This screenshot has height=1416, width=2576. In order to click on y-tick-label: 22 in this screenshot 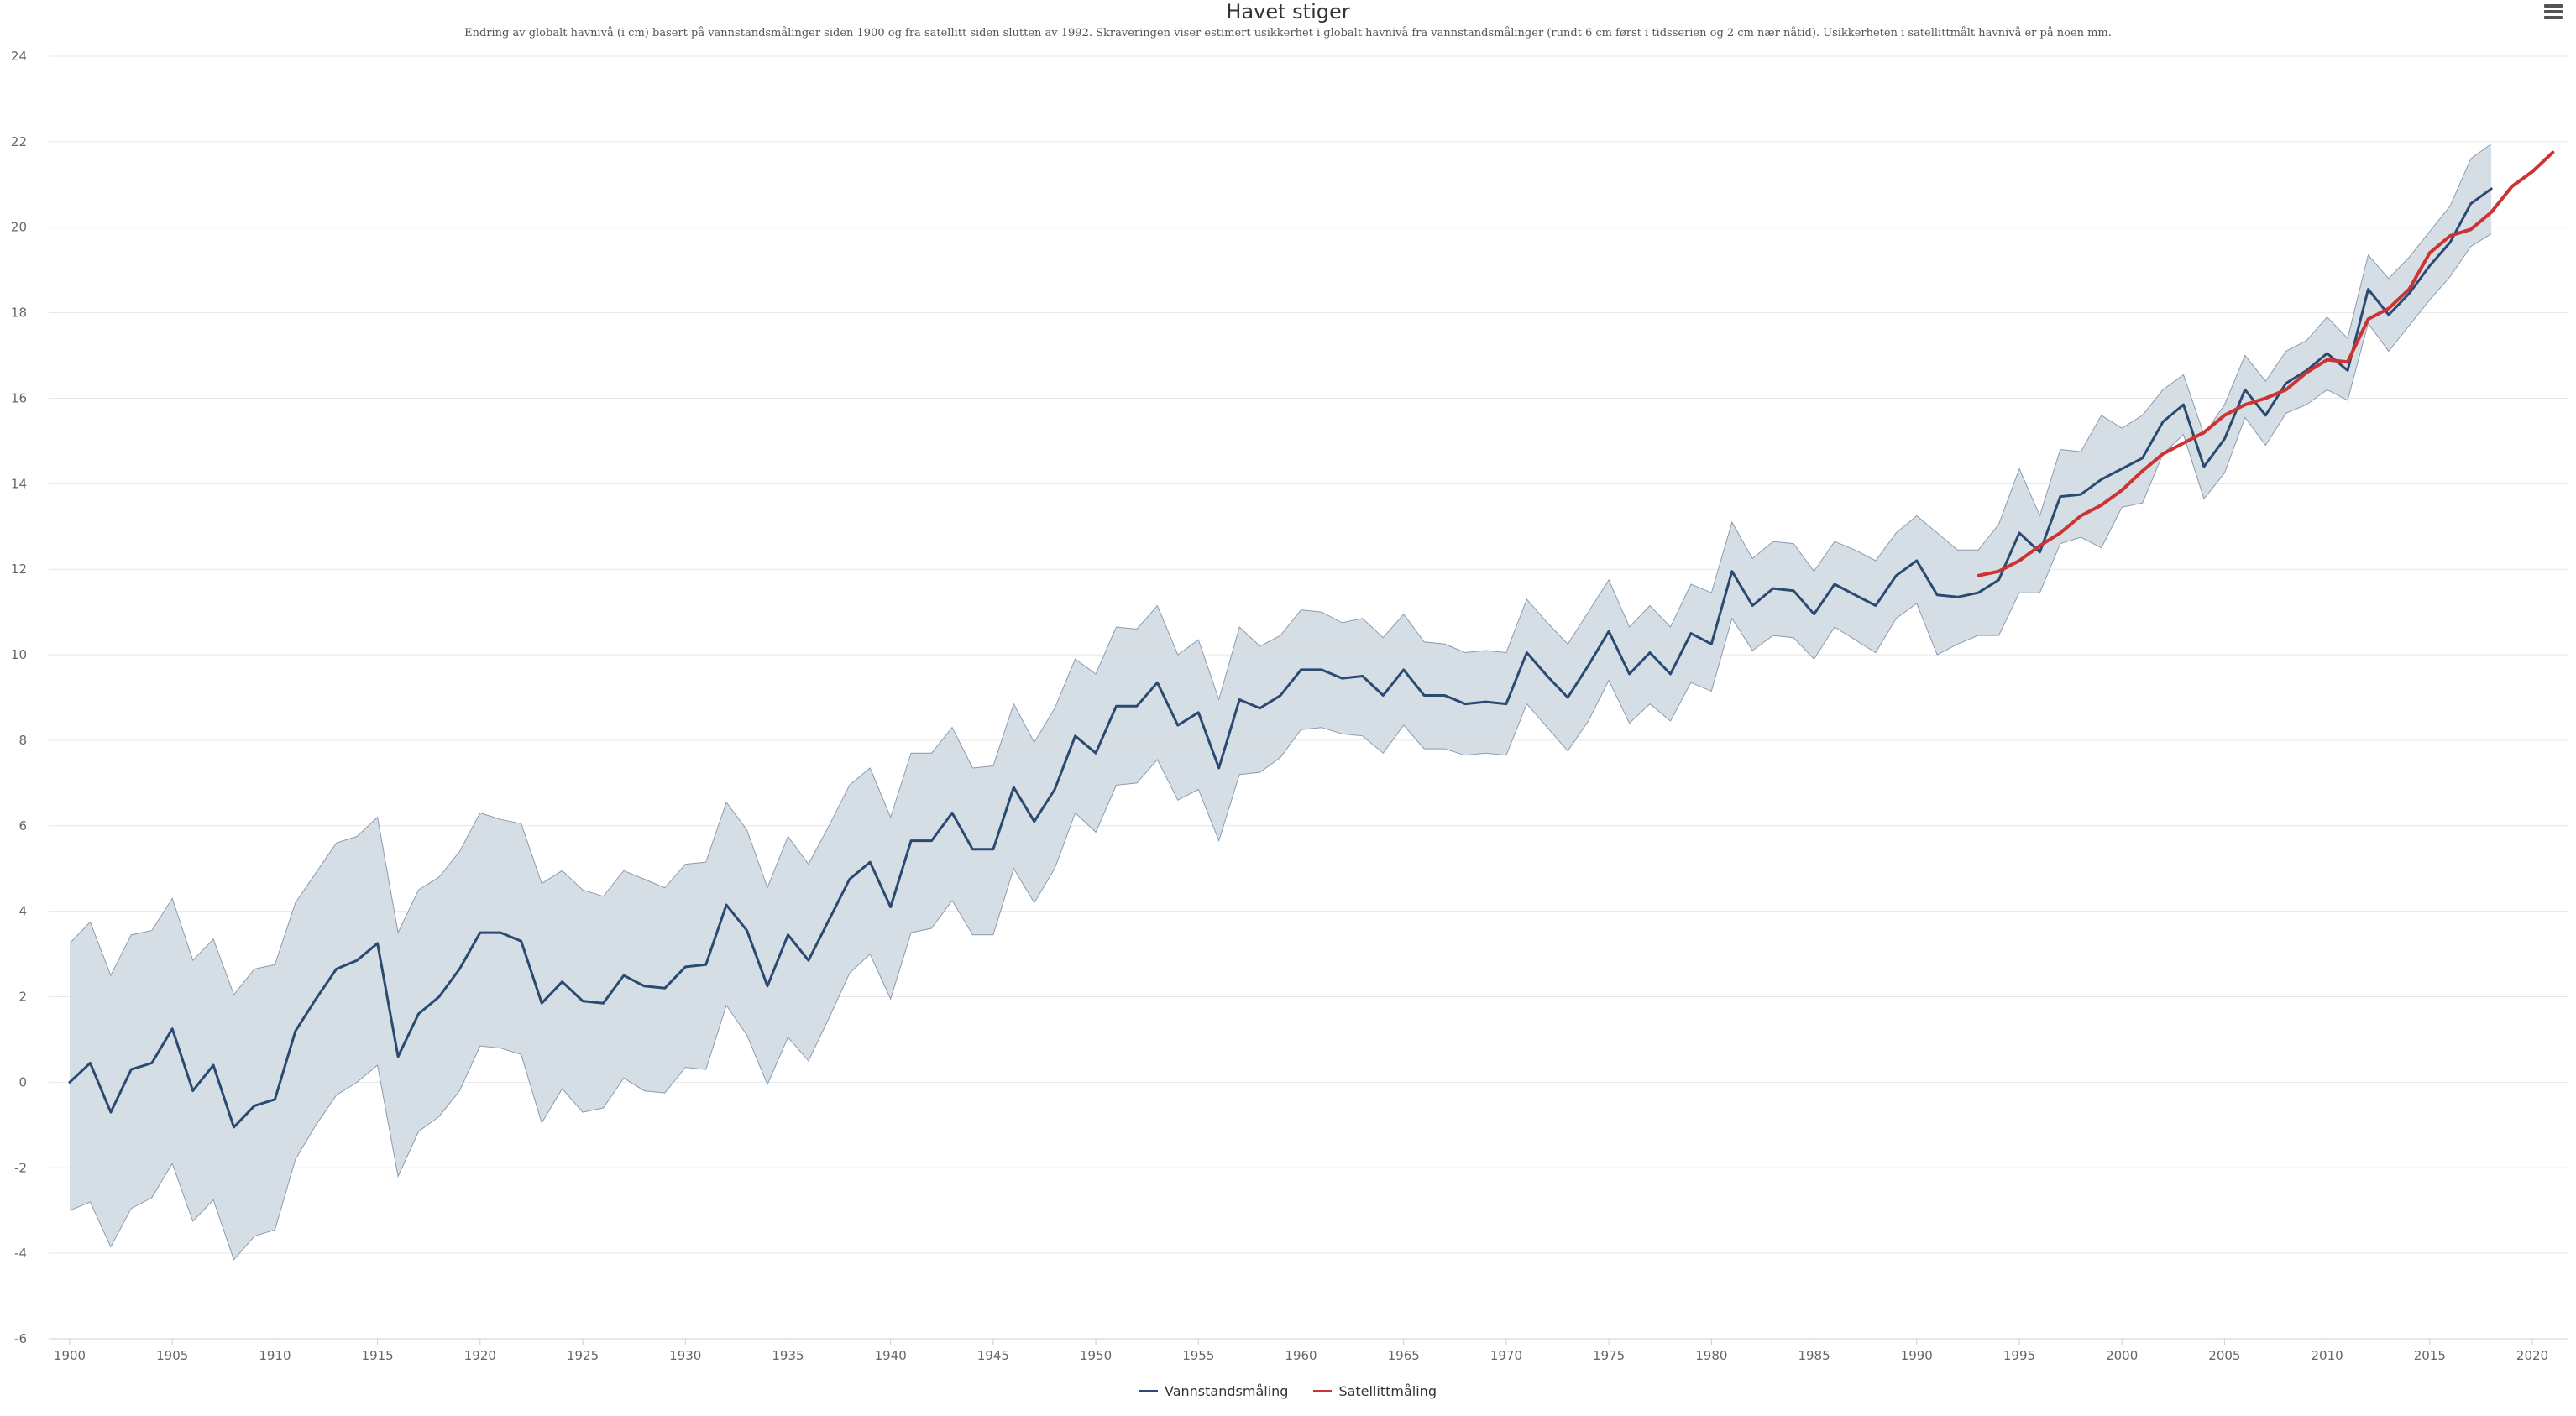, I will do `click(19, 141)`.